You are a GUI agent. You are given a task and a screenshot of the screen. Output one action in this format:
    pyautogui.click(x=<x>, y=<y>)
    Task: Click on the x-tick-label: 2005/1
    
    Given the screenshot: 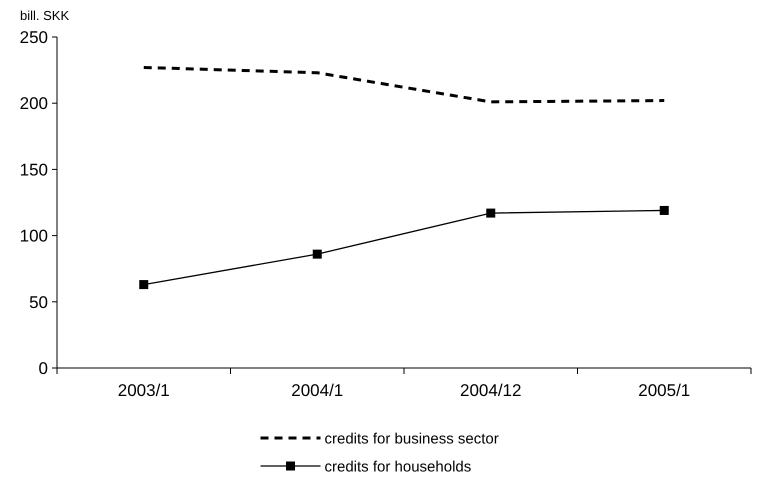 What is the action you would take?
    pyautogui.click(x=664, y=390)
    